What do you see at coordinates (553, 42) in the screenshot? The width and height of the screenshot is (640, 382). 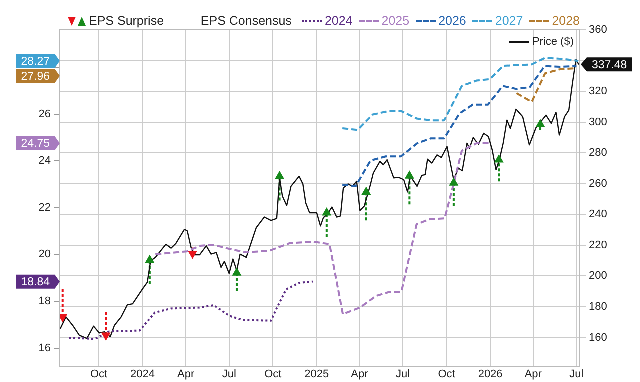 I see `legend-label: Price ($)` at bounding box center [553, 42].